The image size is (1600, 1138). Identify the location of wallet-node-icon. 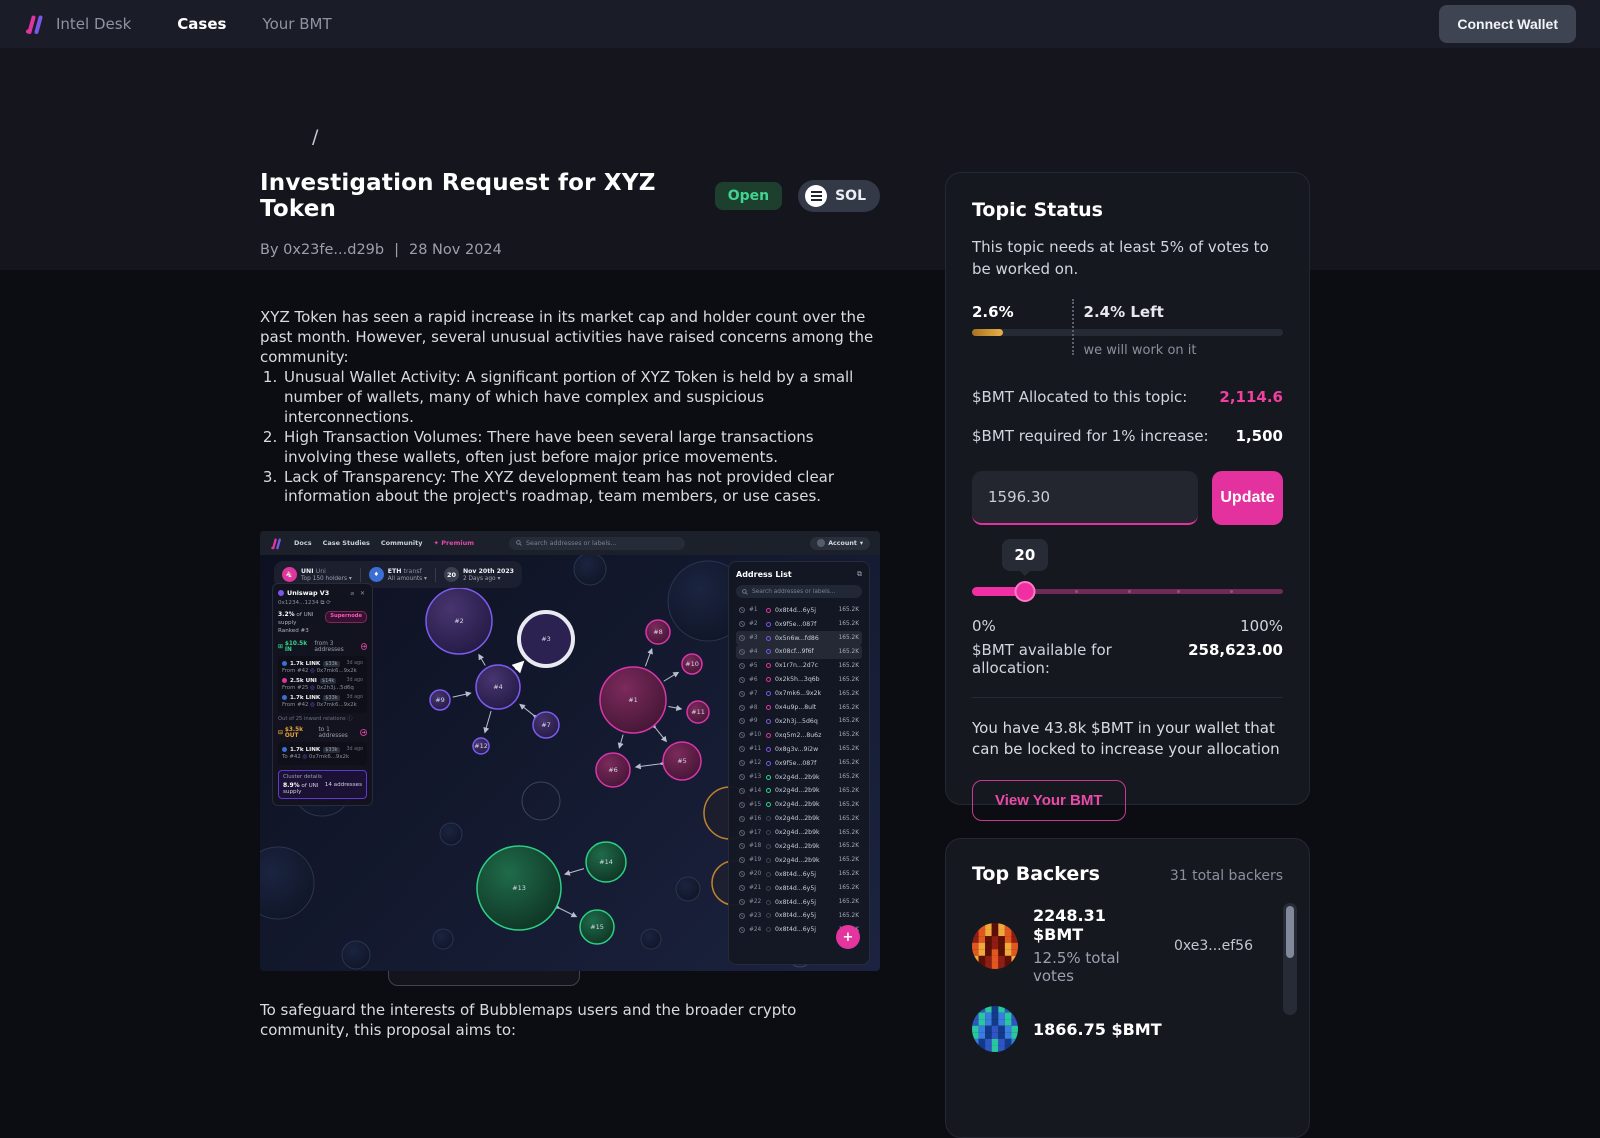
(281, 593).